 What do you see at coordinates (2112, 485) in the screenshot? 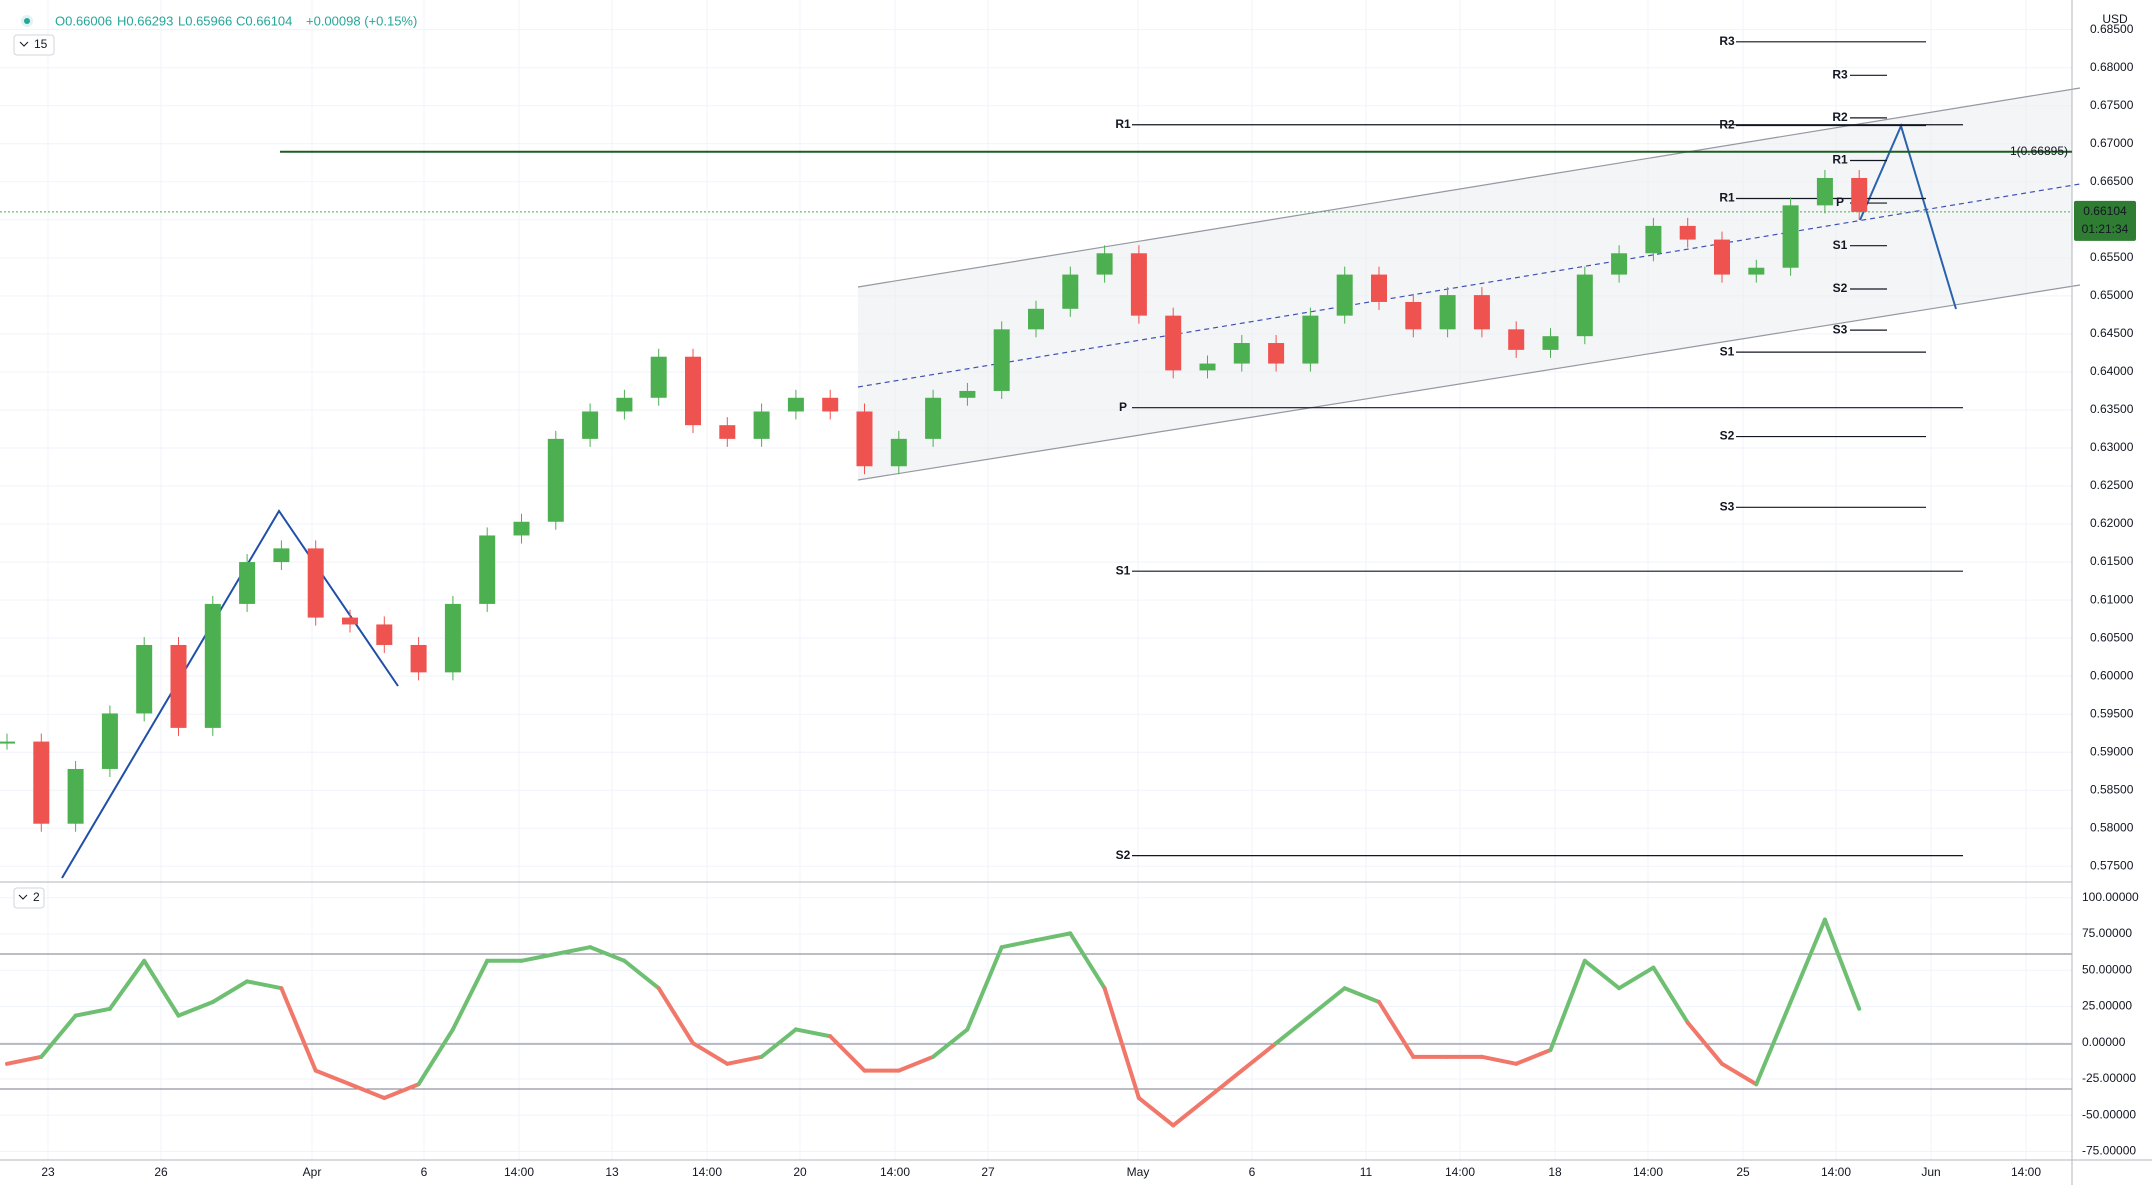
I see `y-tick-label: 0.62500` at bounding box center [2112, 485].